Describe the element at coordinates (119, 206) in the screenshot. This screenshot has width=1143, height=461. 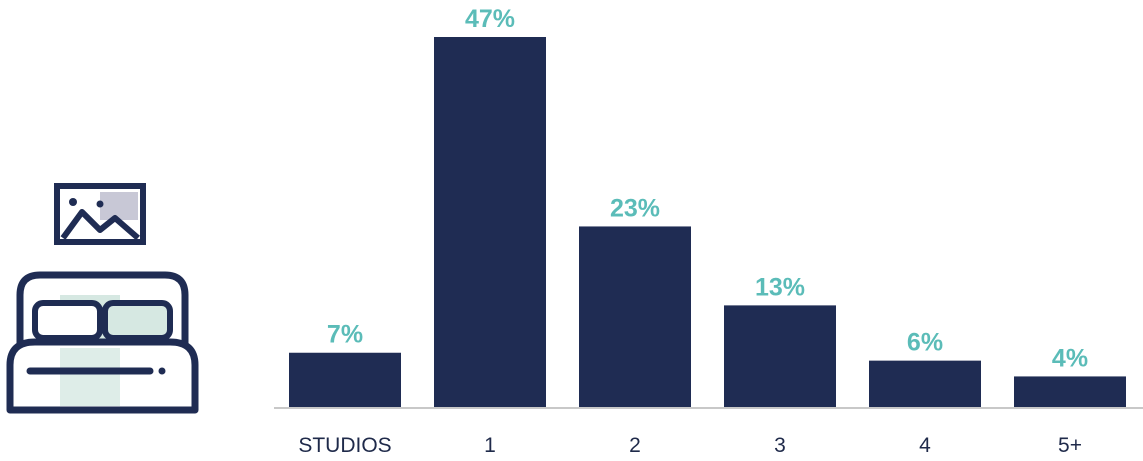
I see `picture-sky-shape` at that location.